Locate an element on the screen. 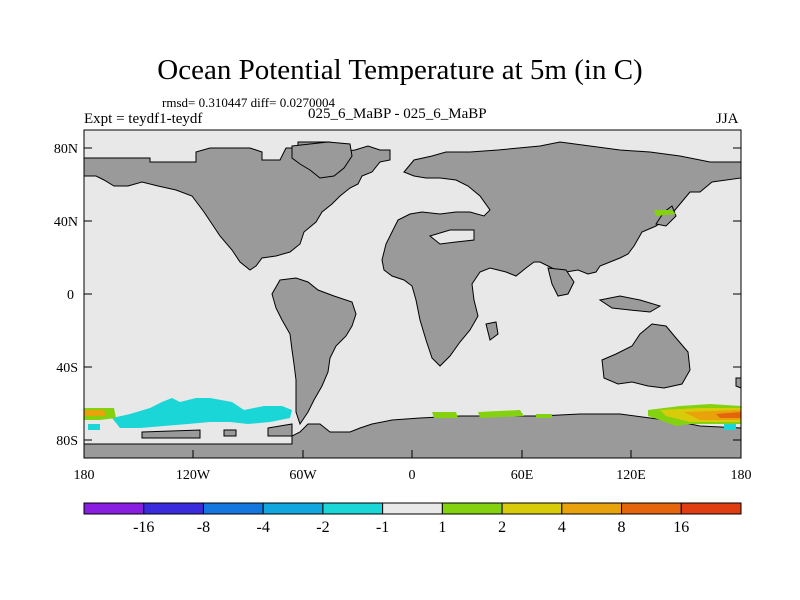 Image resolution: width=800 pixels, height=600 pixels. colorbar-label: -8 is located at coordinates (203, 527).